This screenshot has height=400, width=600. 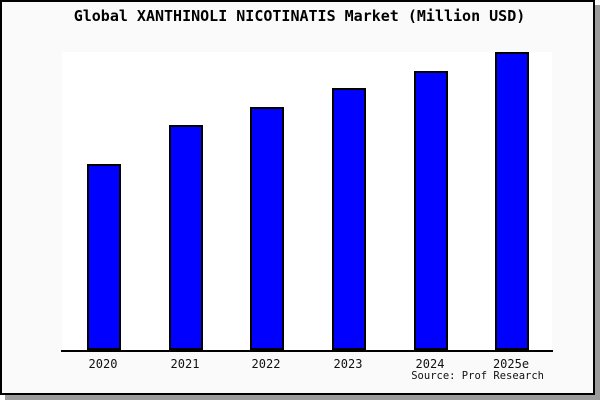 What do you see at coordinates (104, 257) in the screenshot?
I see `bar-2020` at bounding box center [104, 257].